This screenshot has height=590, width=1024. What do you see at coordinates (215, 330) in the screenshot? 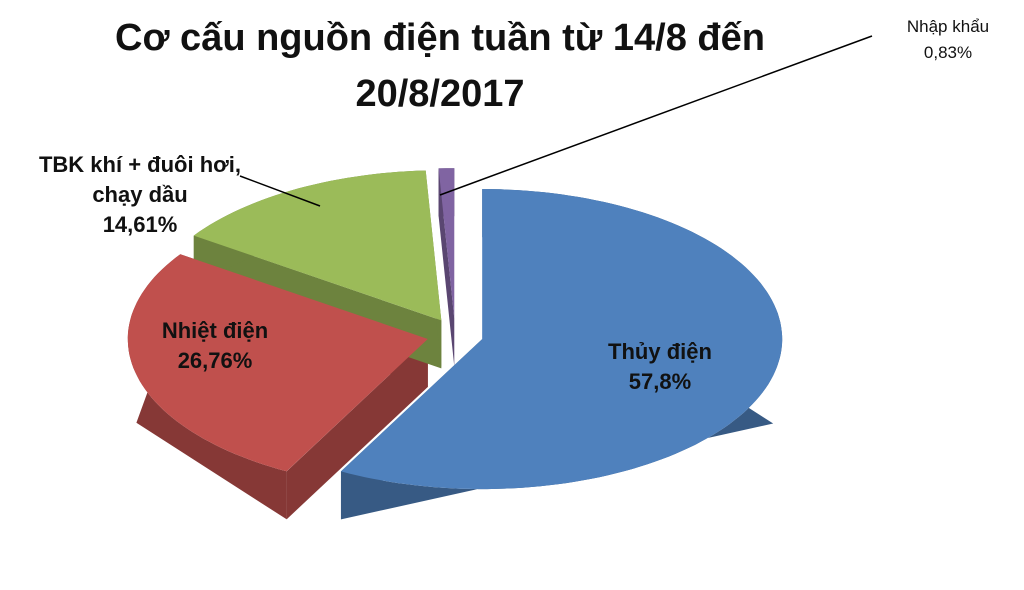
I see `data-label-name: Nhiệt điện` at bounding box center [215, 330].